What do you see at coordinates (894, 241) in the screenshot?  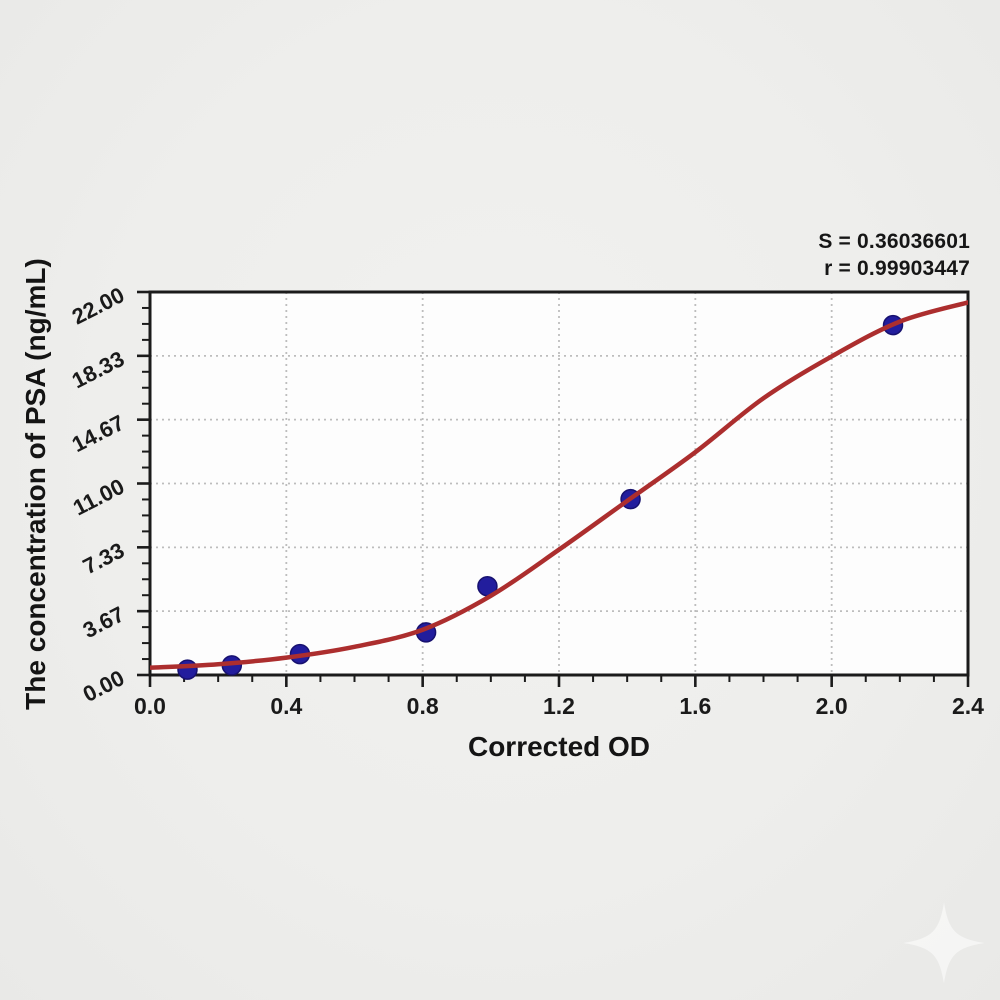 I see `s-value-label: S = 0.36036601` at bounding box center [894, 241].